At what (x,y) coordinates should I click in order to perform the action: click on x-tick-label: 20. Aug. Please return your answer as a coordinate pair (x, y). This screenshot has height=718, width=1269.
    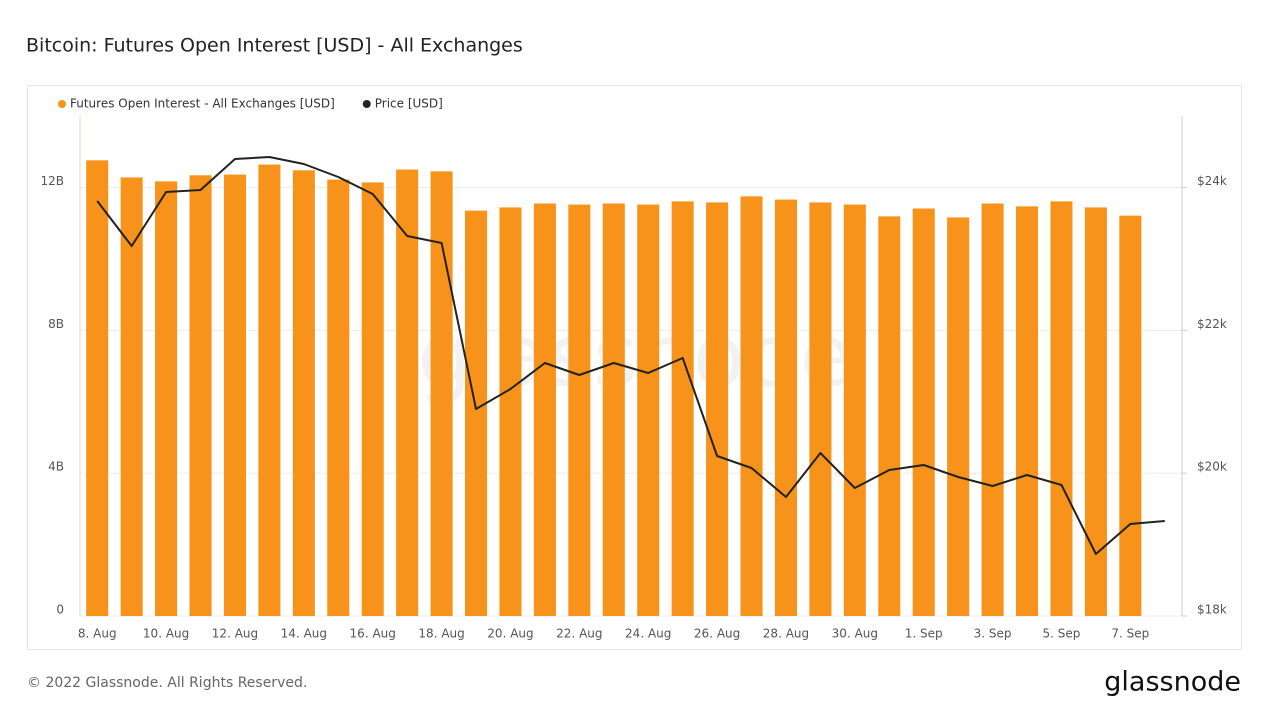
    Looking at the image, I should click on (510, 634).